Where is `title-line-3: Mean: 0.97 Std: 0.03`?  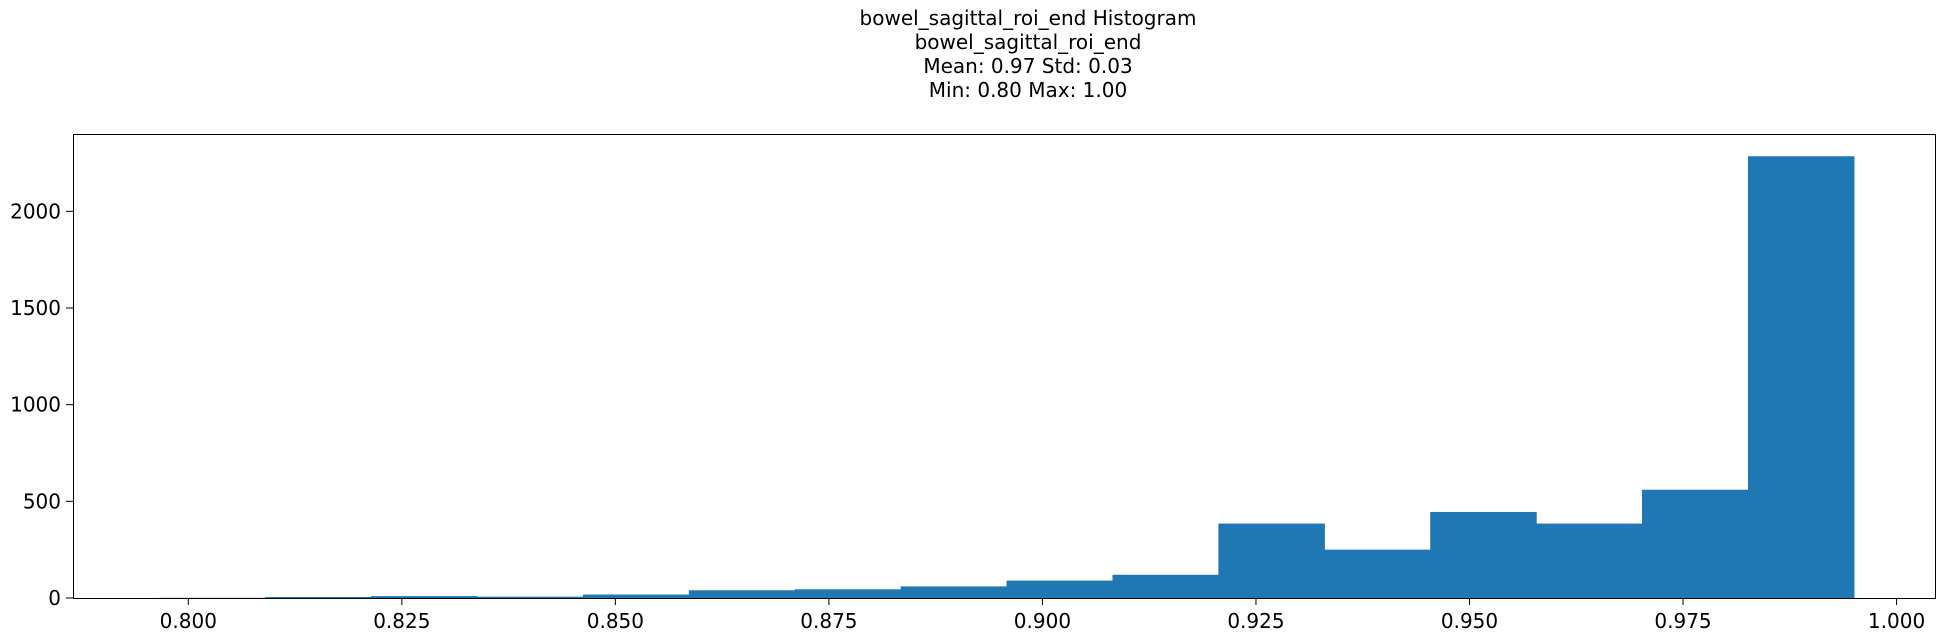 title-line-3: Mean: 0.97 Std: 0.03 is located at coordinates (1028, 66).